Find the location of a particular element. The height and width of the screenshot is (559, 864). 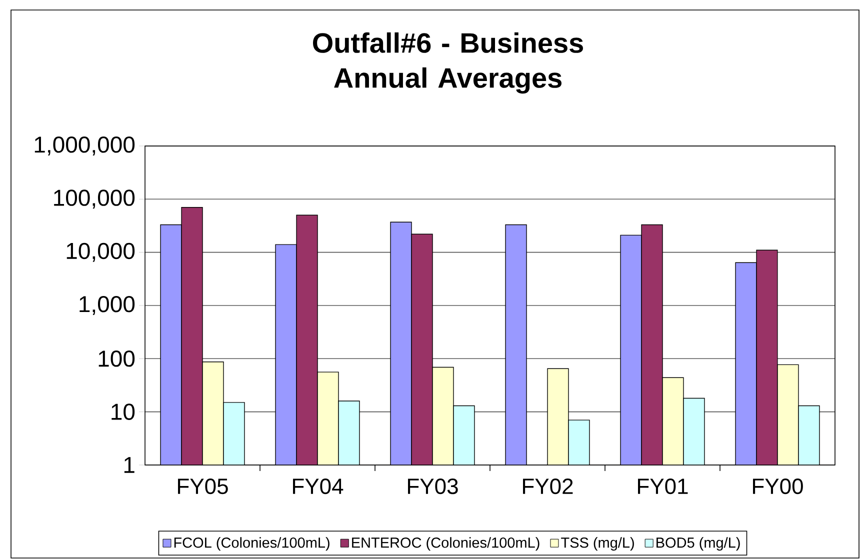

x-tick-label: FY02 is located at coordinates (548, 486).